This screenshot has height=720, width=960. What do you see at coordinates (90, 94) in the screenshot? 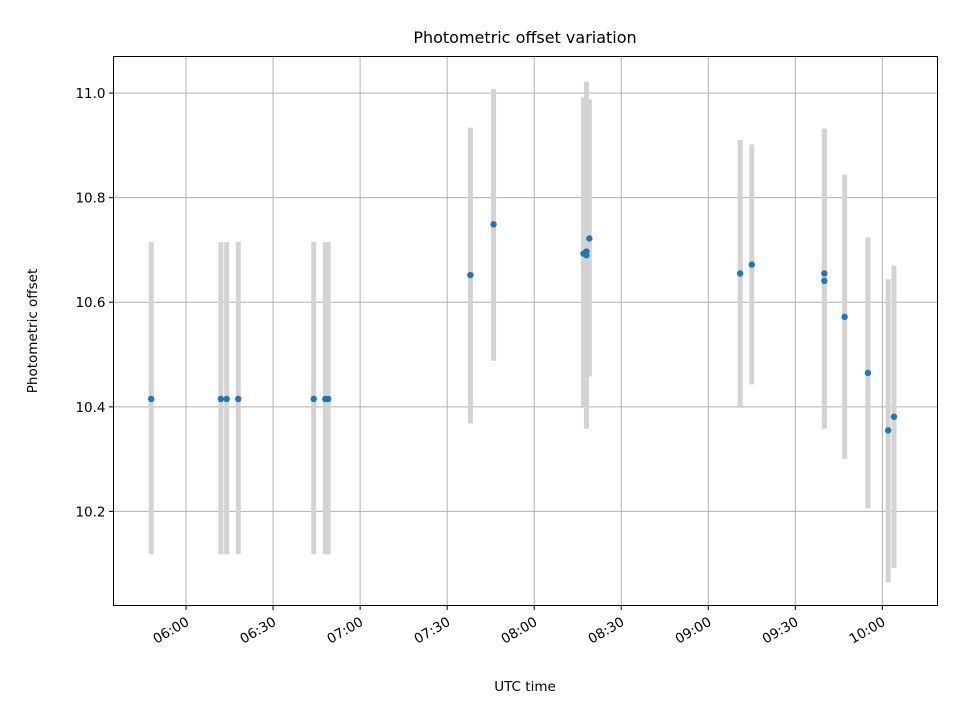
I see `y-tick-label: 11.0` at bounding box center [90, 94].